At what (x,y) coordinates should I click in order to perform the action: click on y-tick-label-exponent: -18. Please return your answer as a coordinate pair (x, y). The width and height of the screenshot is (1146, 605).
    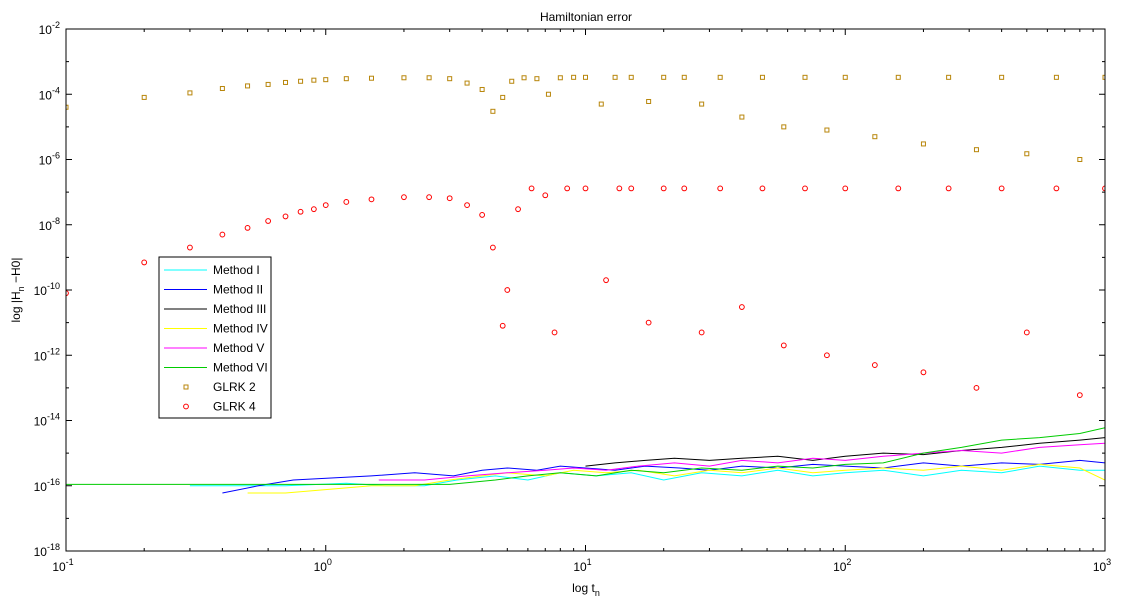
    Looking at the image, I should click on (53, 547).